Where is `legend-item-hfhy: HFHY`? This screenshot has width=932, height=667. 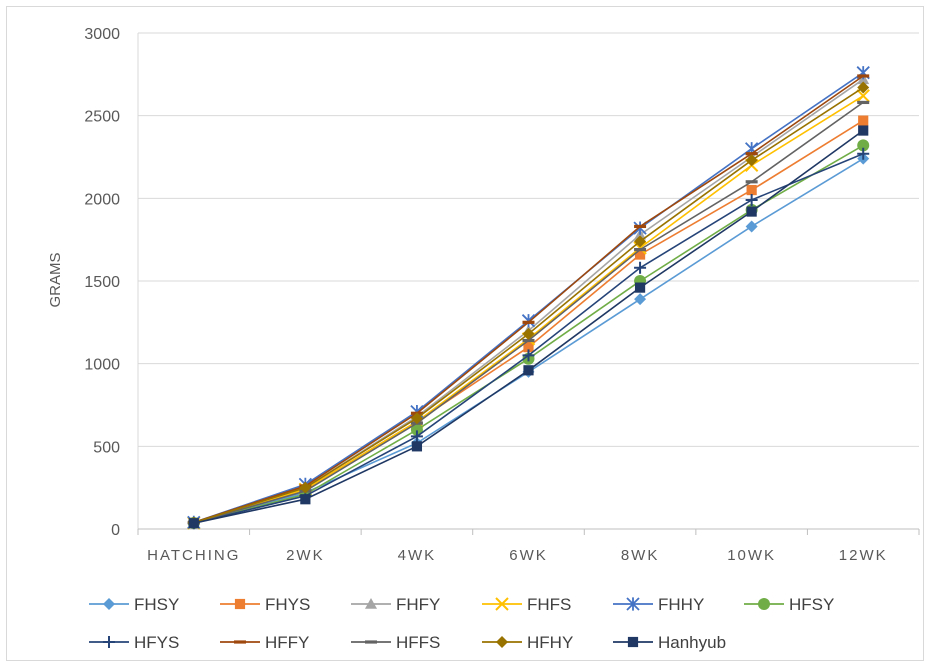
legend-item-hfhy: HFHY is located at coordinates (527, 642).